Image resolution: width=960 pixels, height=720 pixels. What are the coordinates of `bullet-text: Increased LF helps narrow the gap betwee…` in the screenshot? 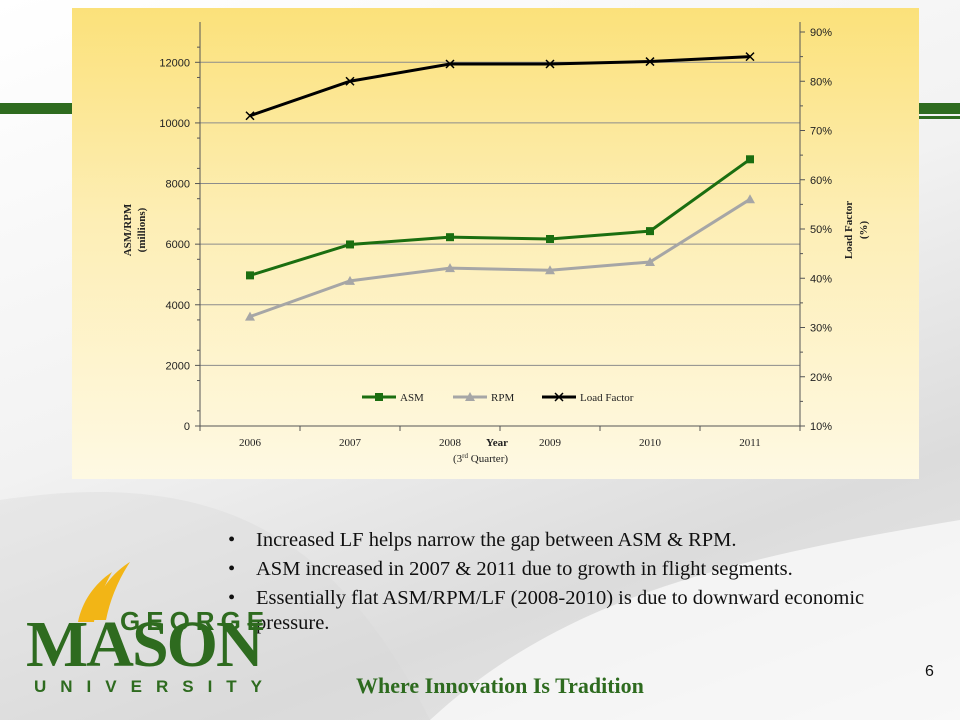 It's located at (496, 540).